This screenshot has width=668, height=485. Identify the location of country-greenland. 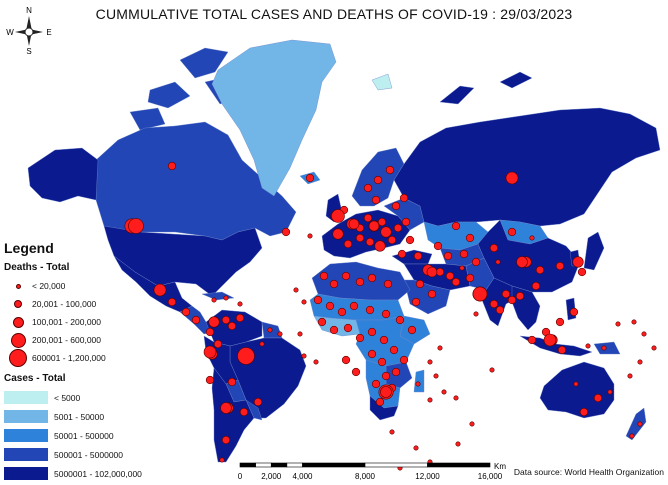
(274, 118).